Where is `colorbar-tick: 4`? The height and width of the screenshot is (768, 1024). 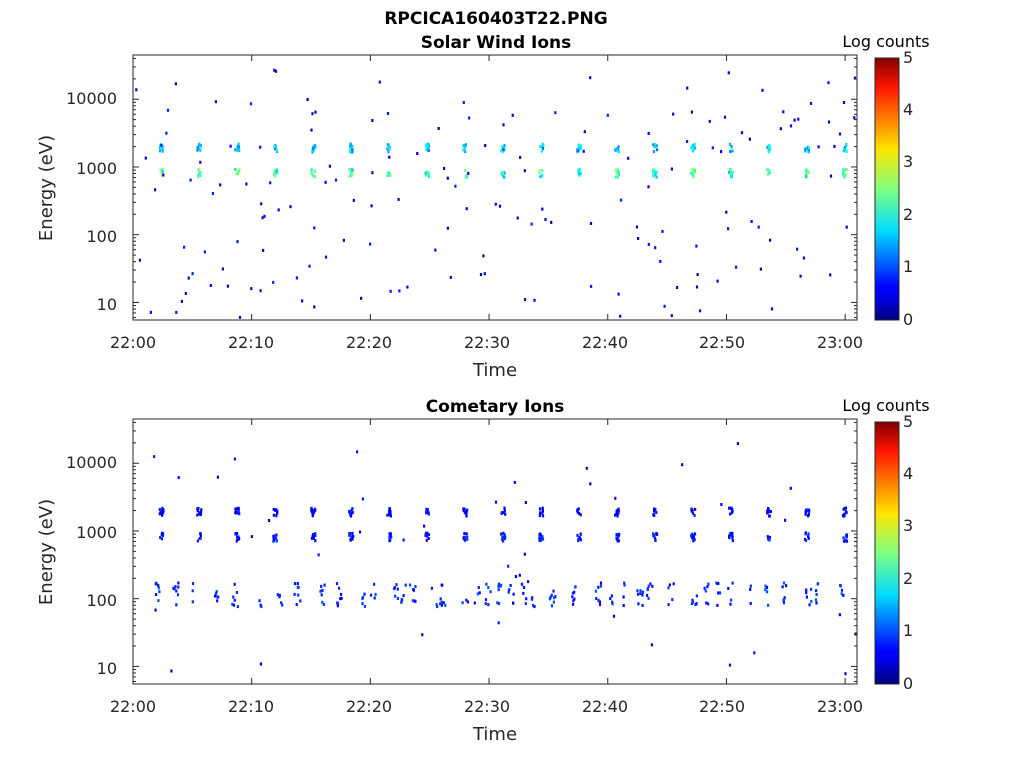 colorbar-tick: 4 is located at coordinates (908, 473).